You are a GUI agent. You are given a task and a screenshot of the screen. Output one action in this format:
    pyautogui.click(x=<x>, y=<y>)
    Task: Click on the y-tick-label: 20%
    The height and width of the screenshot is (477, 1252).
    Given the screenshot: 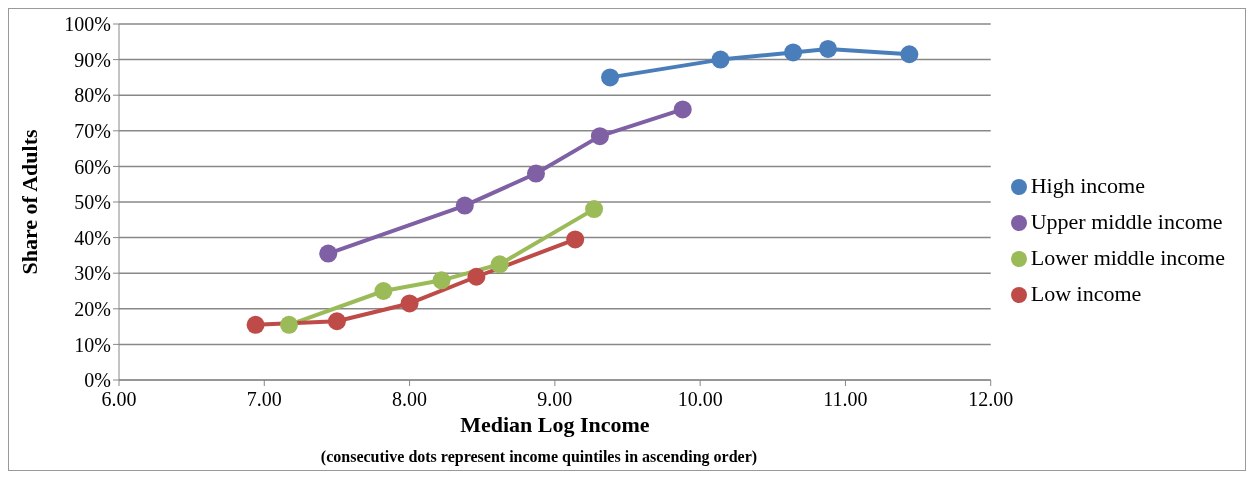 What is the action you would take?
    pyautogui.click(x=92, y=308)
    